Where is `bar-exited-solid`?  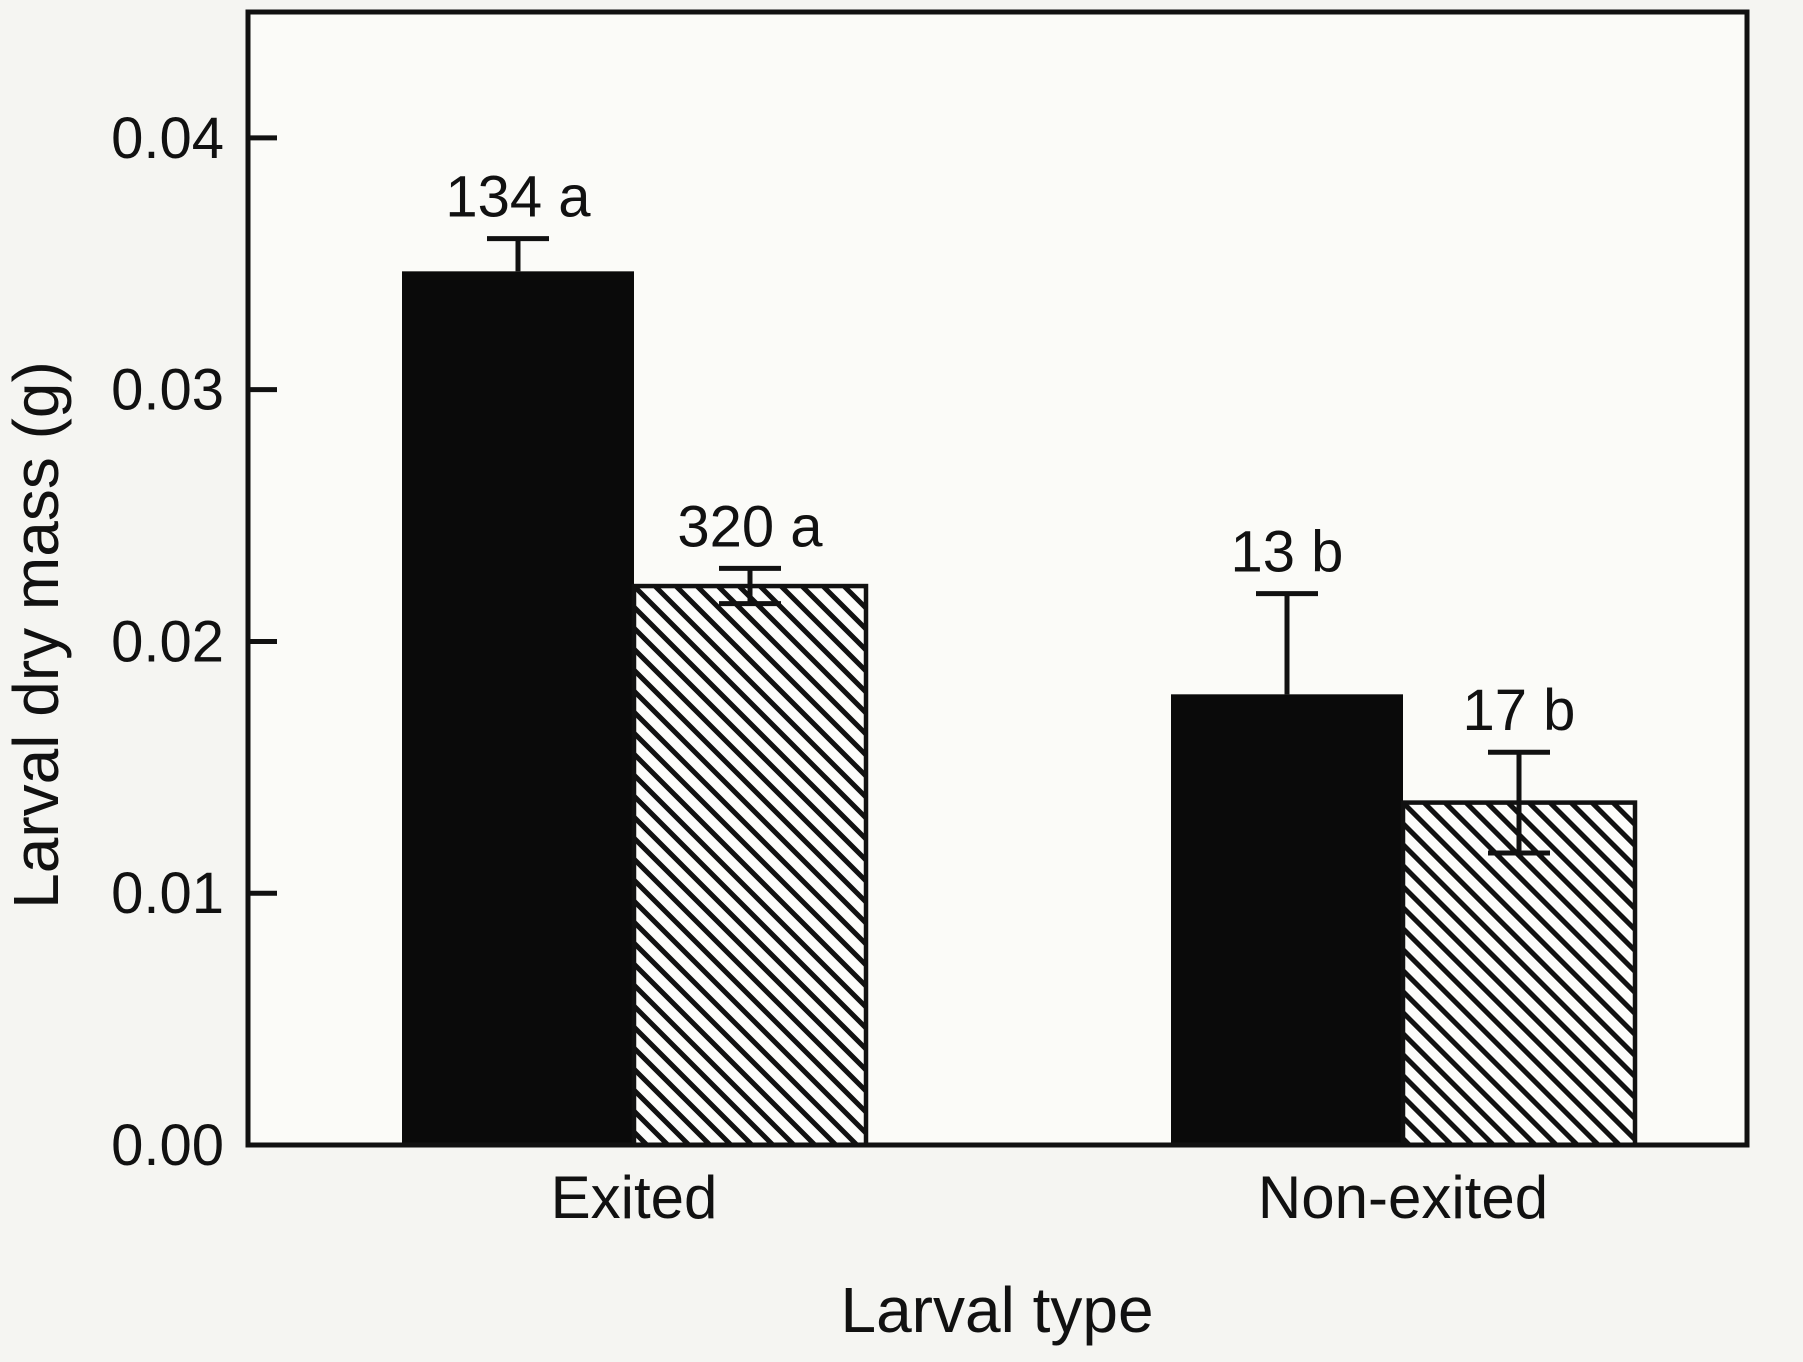
bar-exited-solid is located at coordinates (518, 708).